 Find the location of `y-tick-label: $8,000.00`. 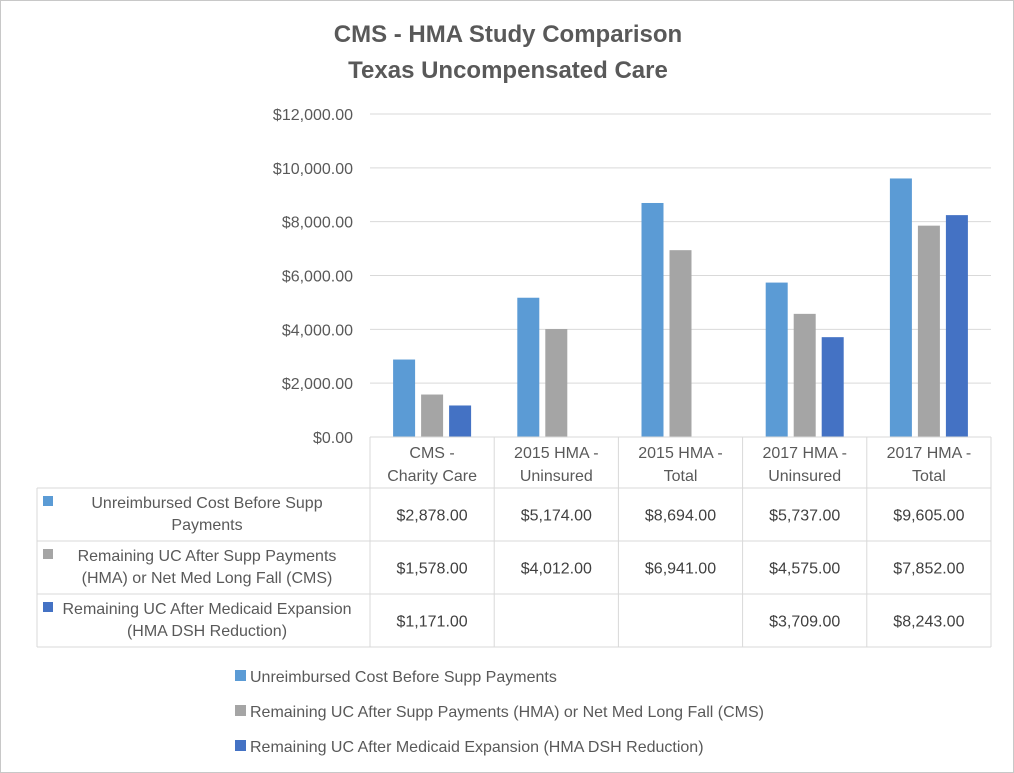

y-tick-label: $8,000.00 is located at coordinates (317, 223).